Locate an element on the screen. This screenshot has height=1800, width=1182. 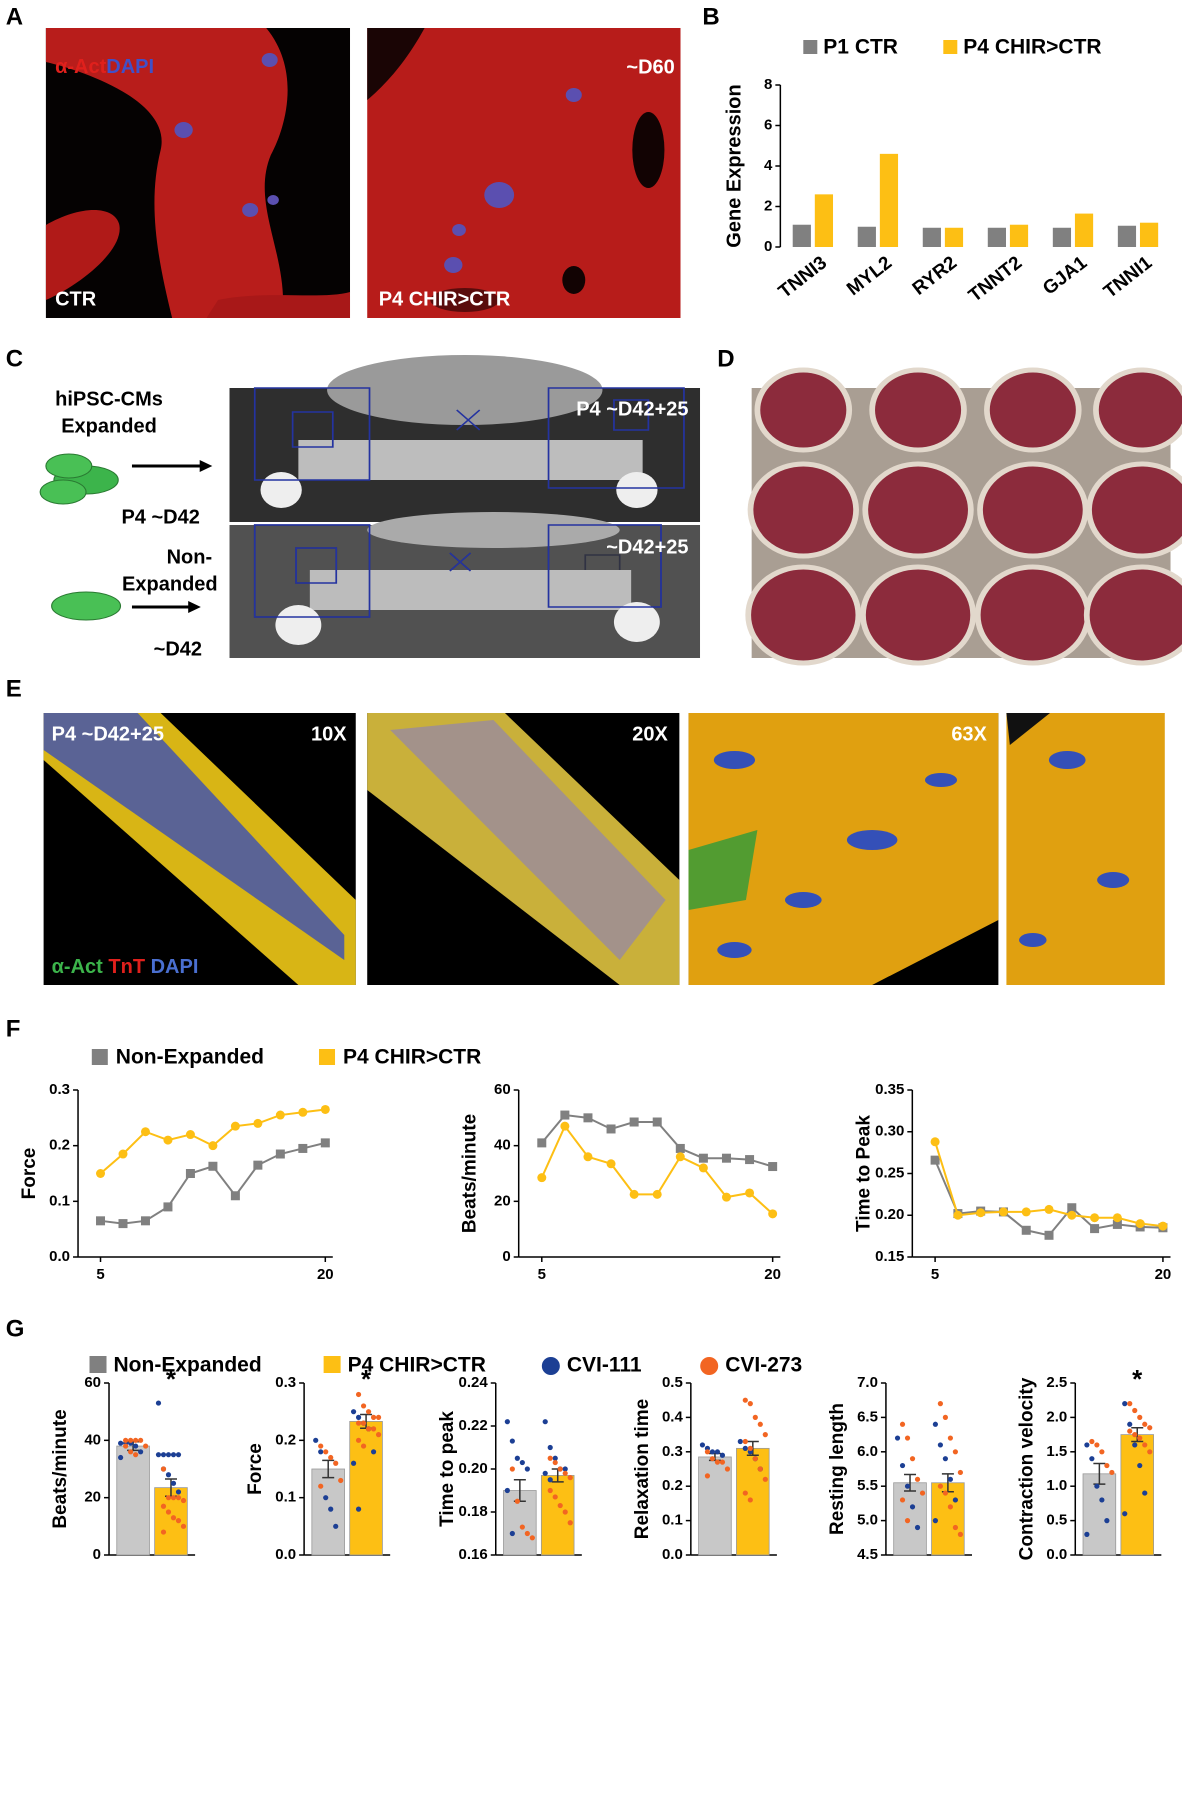
label: 63X is located at coordinates (969, 734).